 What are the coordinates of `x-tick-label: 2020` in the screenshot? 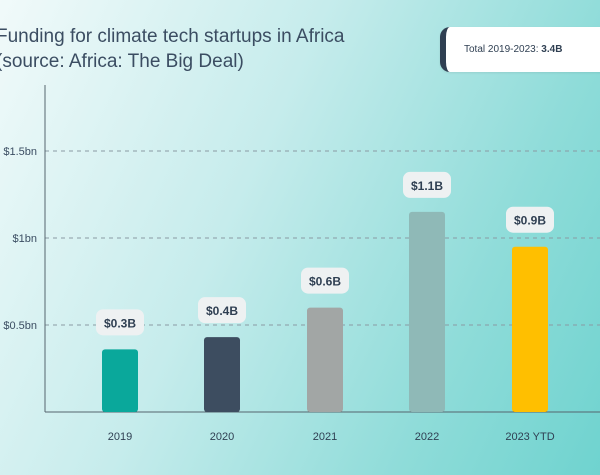 It's located at (222, 437).